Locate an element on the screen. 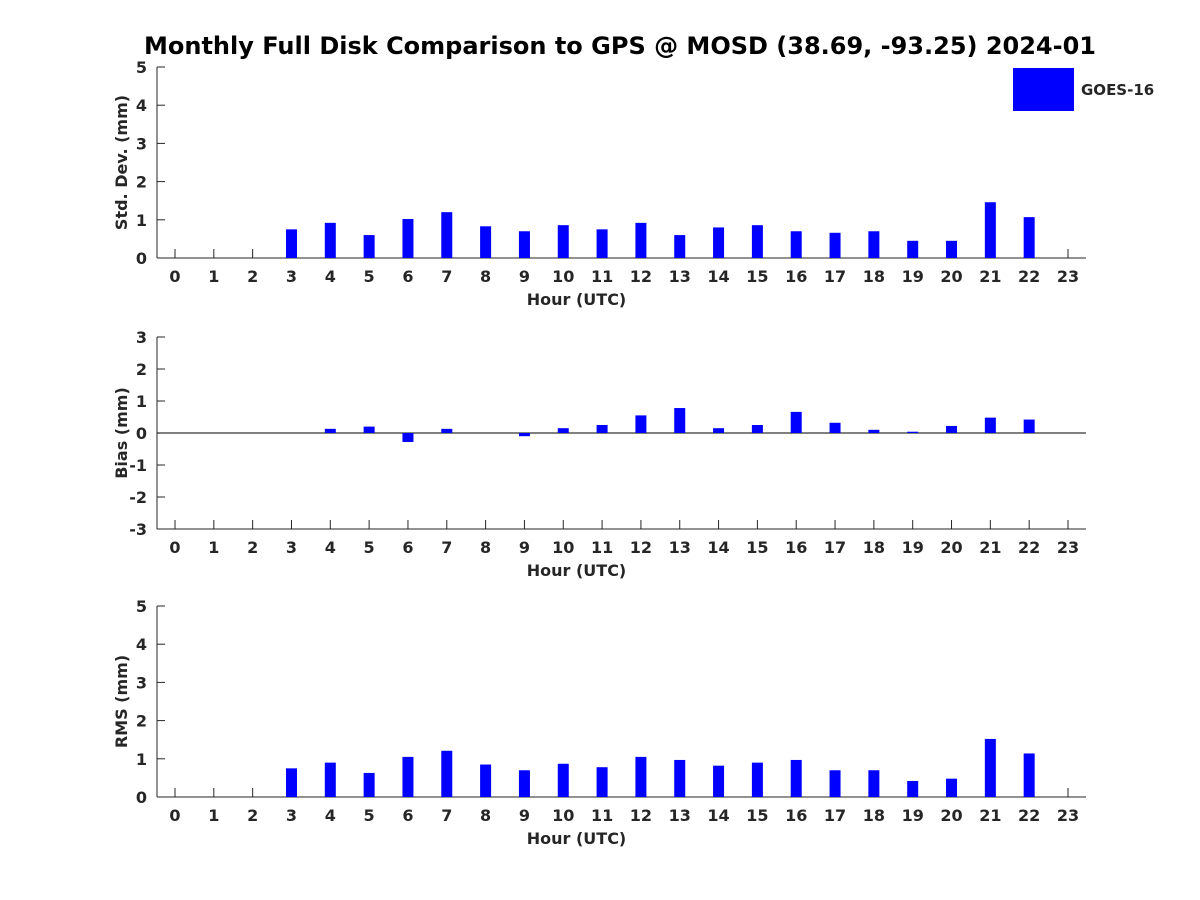 Image resolution: width=1200 pixels, height=900 pixels. x-tick-label: 0 is located at coordinates (174, 276).